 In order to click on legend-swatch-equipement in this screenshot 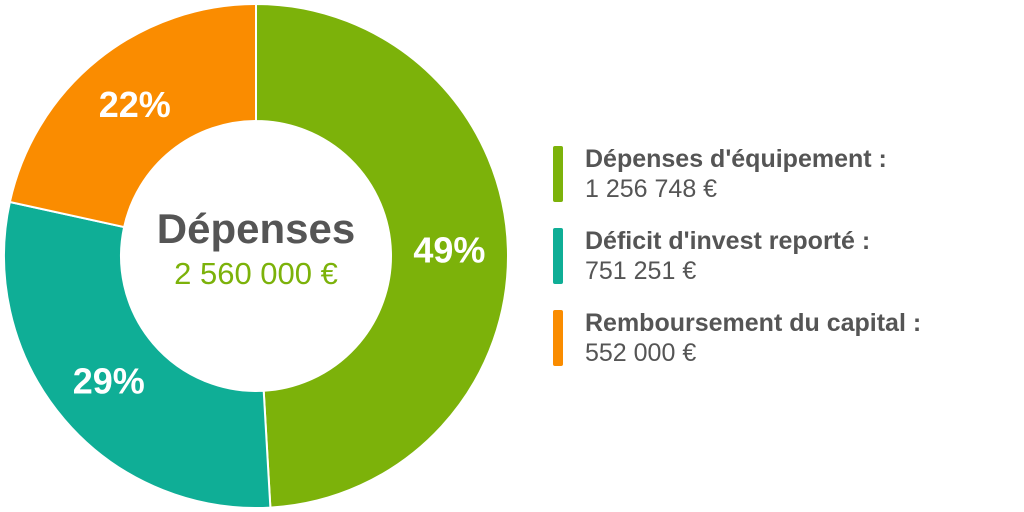, I will do `click(558, 174)`.